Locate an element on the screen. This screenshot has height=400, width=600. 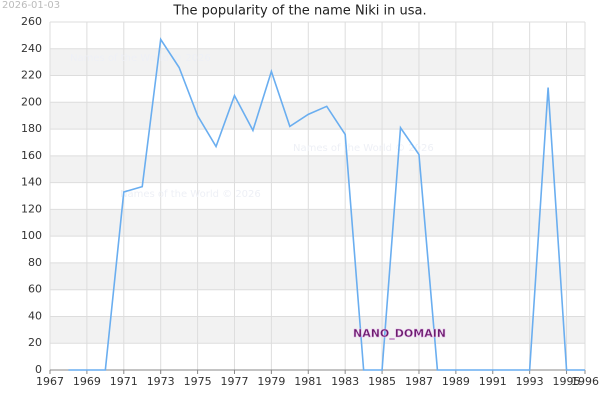
x-tick-label: 1989 is located at coordinates (456, 381).